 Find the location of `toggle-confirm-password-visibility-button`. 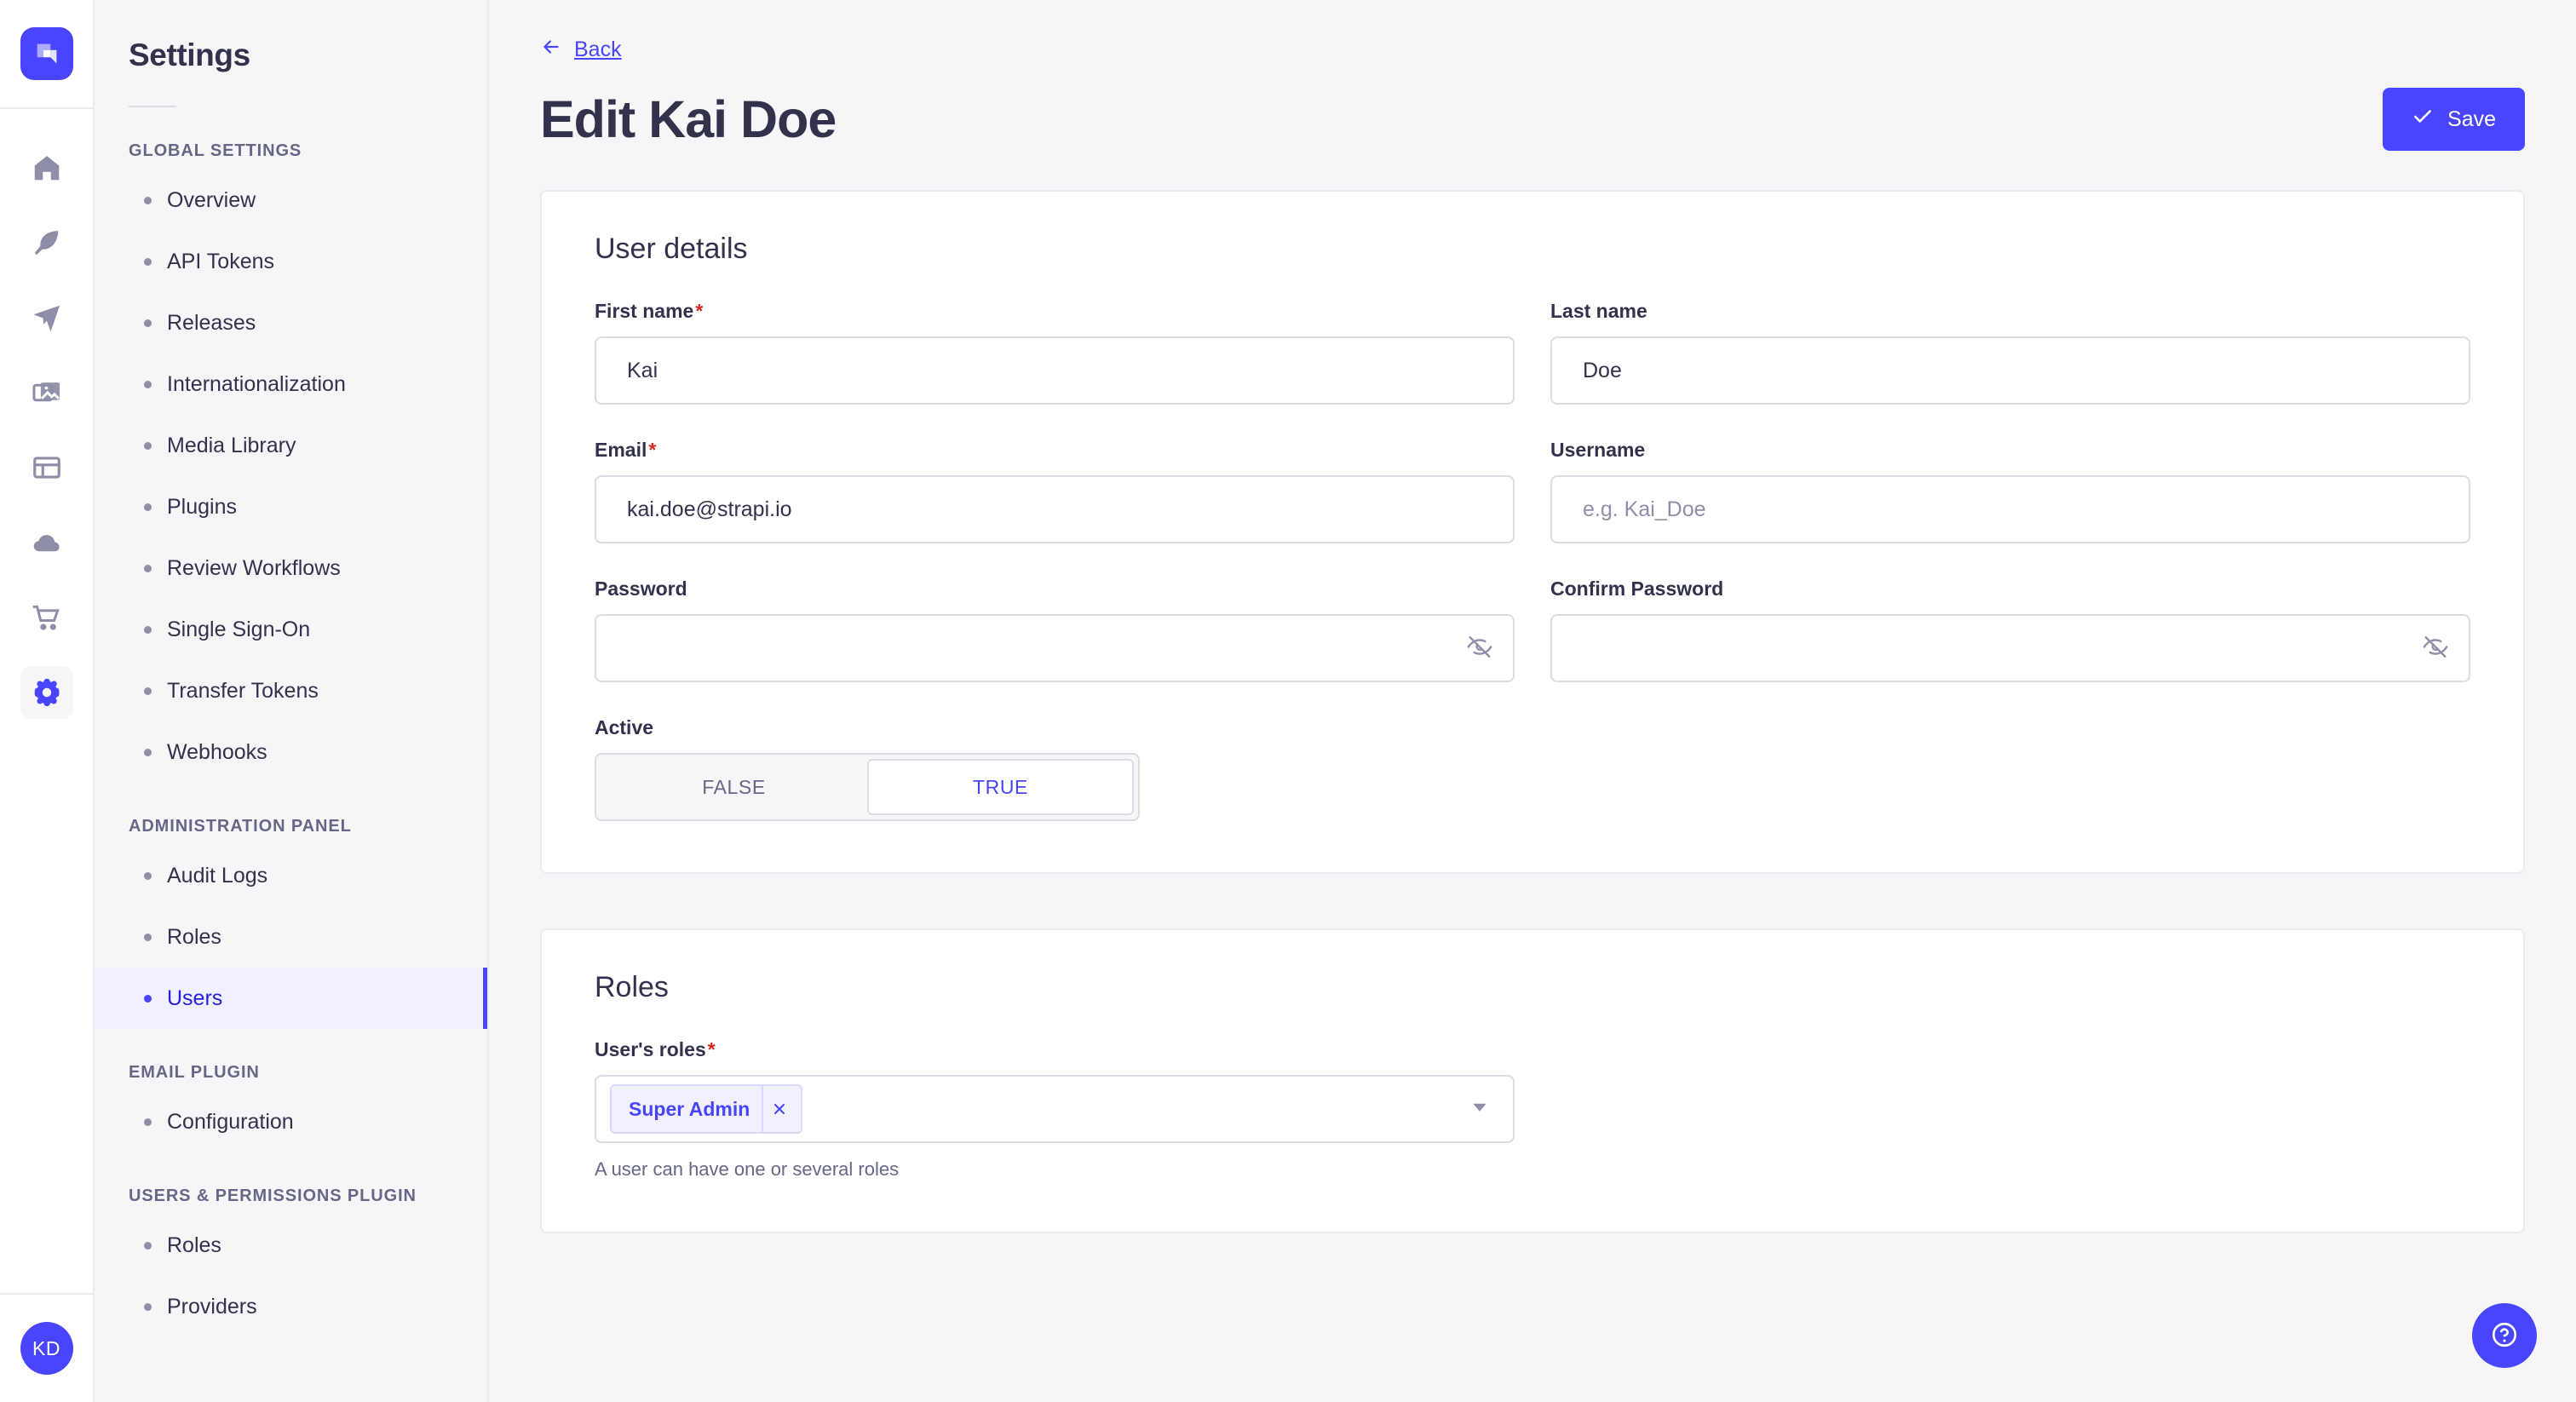

toggle-confirm-password-visibility-button is located at coordinates (2435, 649).